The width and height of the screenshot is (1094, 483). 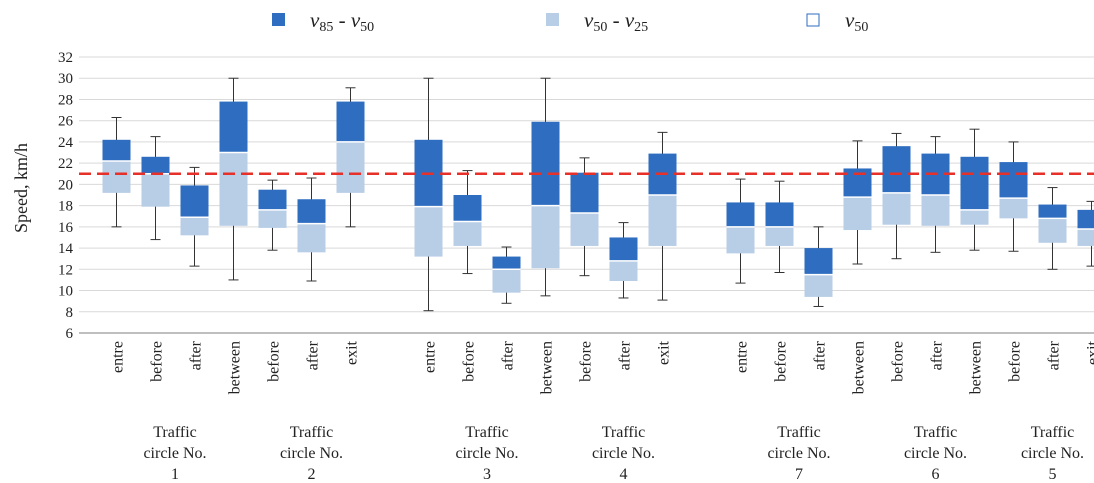 I want to click on group-label-line: 4, so click(x=624, y=474).